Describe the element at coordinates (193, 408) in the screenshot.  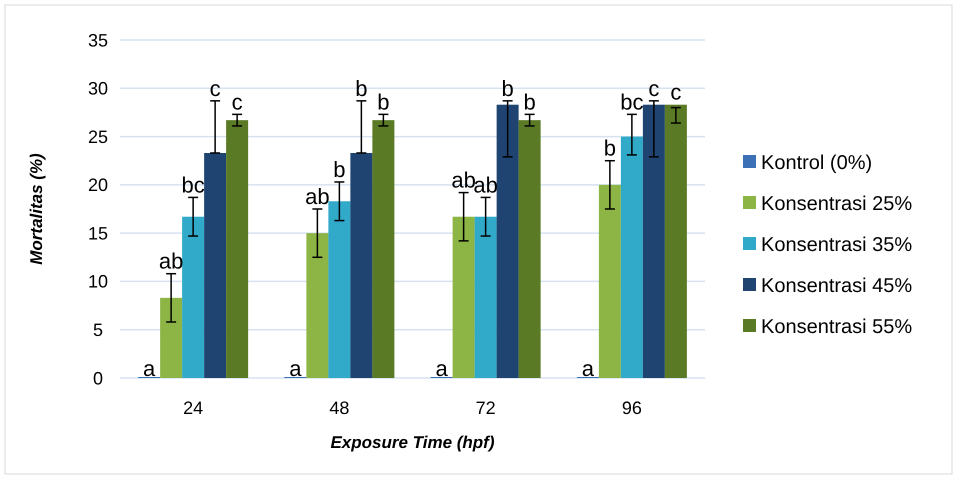
I see `x-tick-label: 24` at that location.